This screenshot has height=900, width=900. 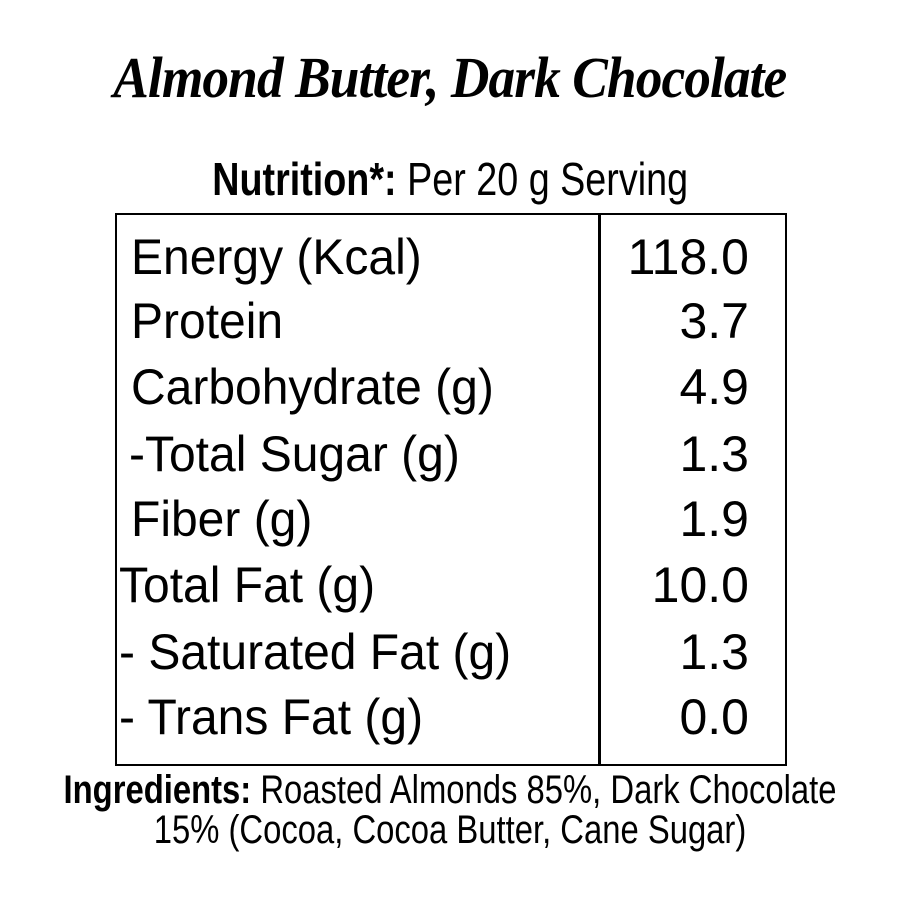 I want to click on column-divider, so click(x=599, y=489).